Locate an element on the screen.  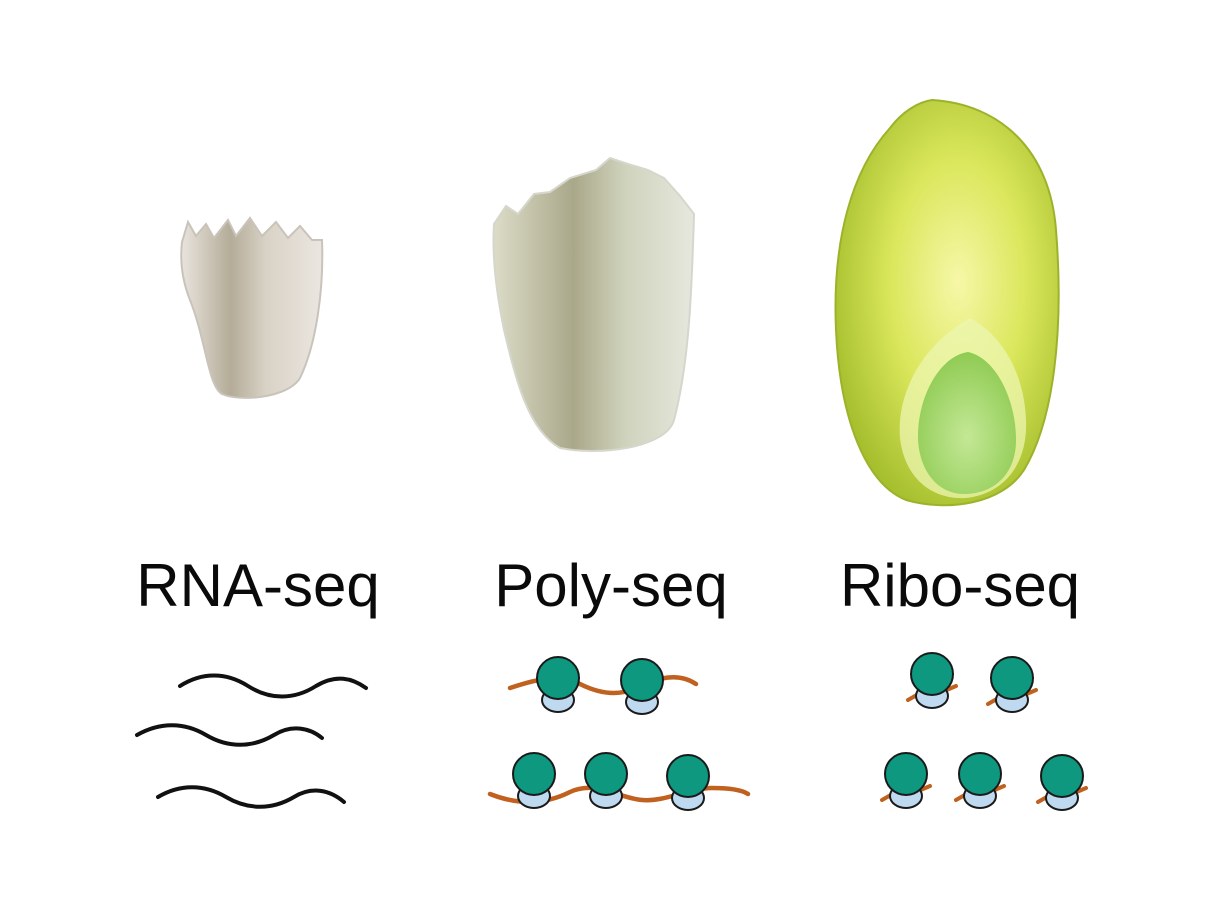
polysome-group is located at coordinates (619, 733).